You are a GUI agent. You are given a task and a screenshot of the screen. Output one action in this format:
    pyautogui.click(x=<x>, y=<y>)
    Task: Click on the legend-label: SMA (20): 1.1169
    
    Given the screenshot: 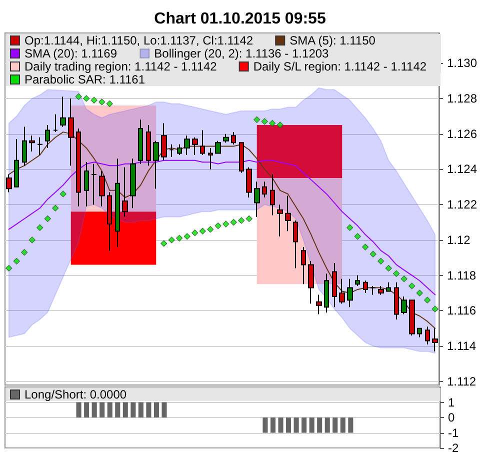 What is the action you would take?
    pyautogui.click(x=71, y=53)
    